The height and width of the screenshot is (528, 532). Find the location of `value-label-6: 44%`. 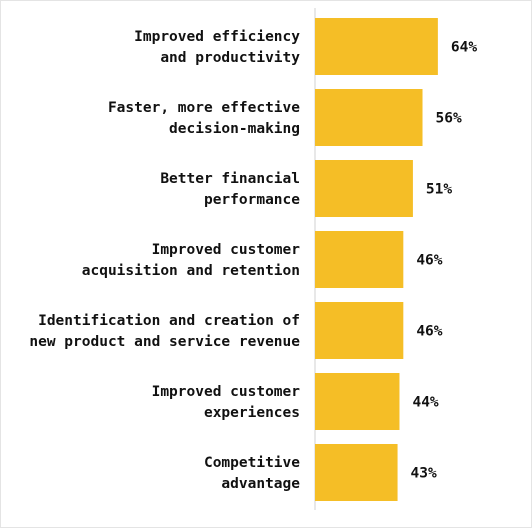

value-label-6: 44% is located at coordinates (425, 403).